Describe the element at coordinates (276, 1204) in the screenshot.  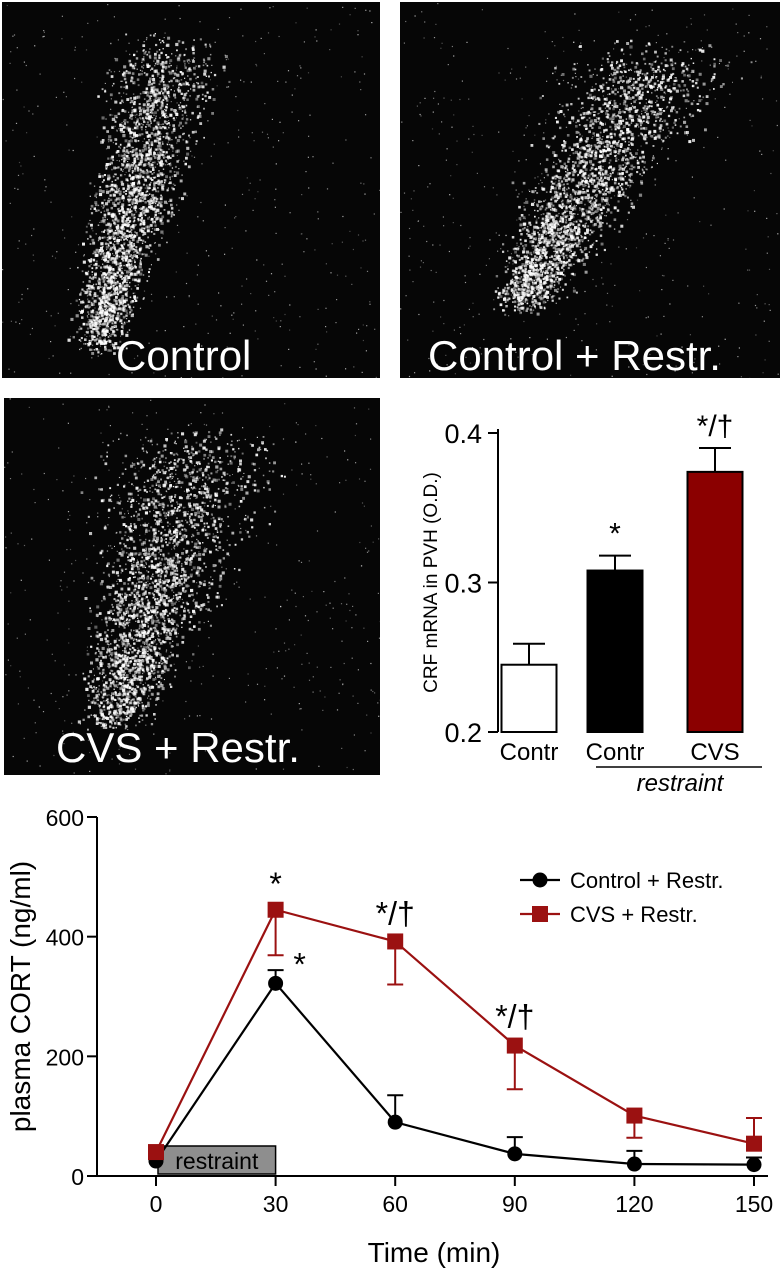
I see `x-tick-label: 30` at that location.